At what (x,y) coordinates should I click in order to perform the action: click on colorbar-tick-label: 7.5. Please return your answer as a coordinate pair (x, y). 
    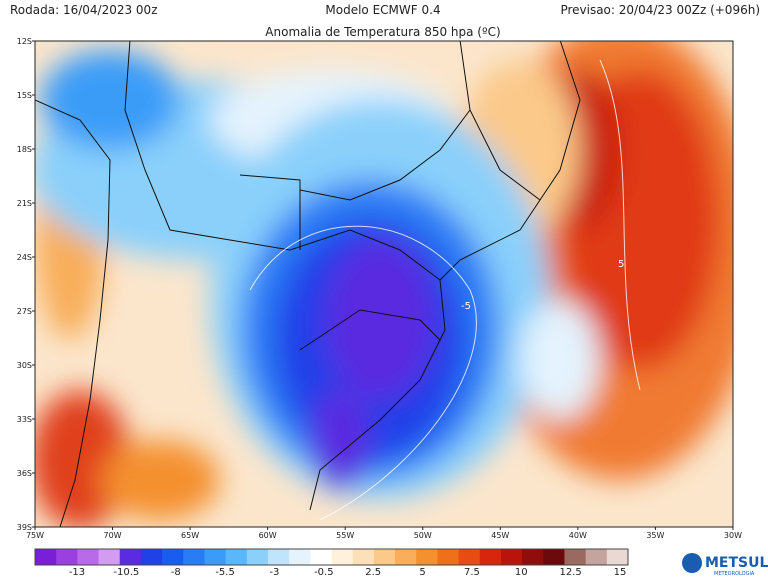
    Looking at the image, I should click on (472, 572).